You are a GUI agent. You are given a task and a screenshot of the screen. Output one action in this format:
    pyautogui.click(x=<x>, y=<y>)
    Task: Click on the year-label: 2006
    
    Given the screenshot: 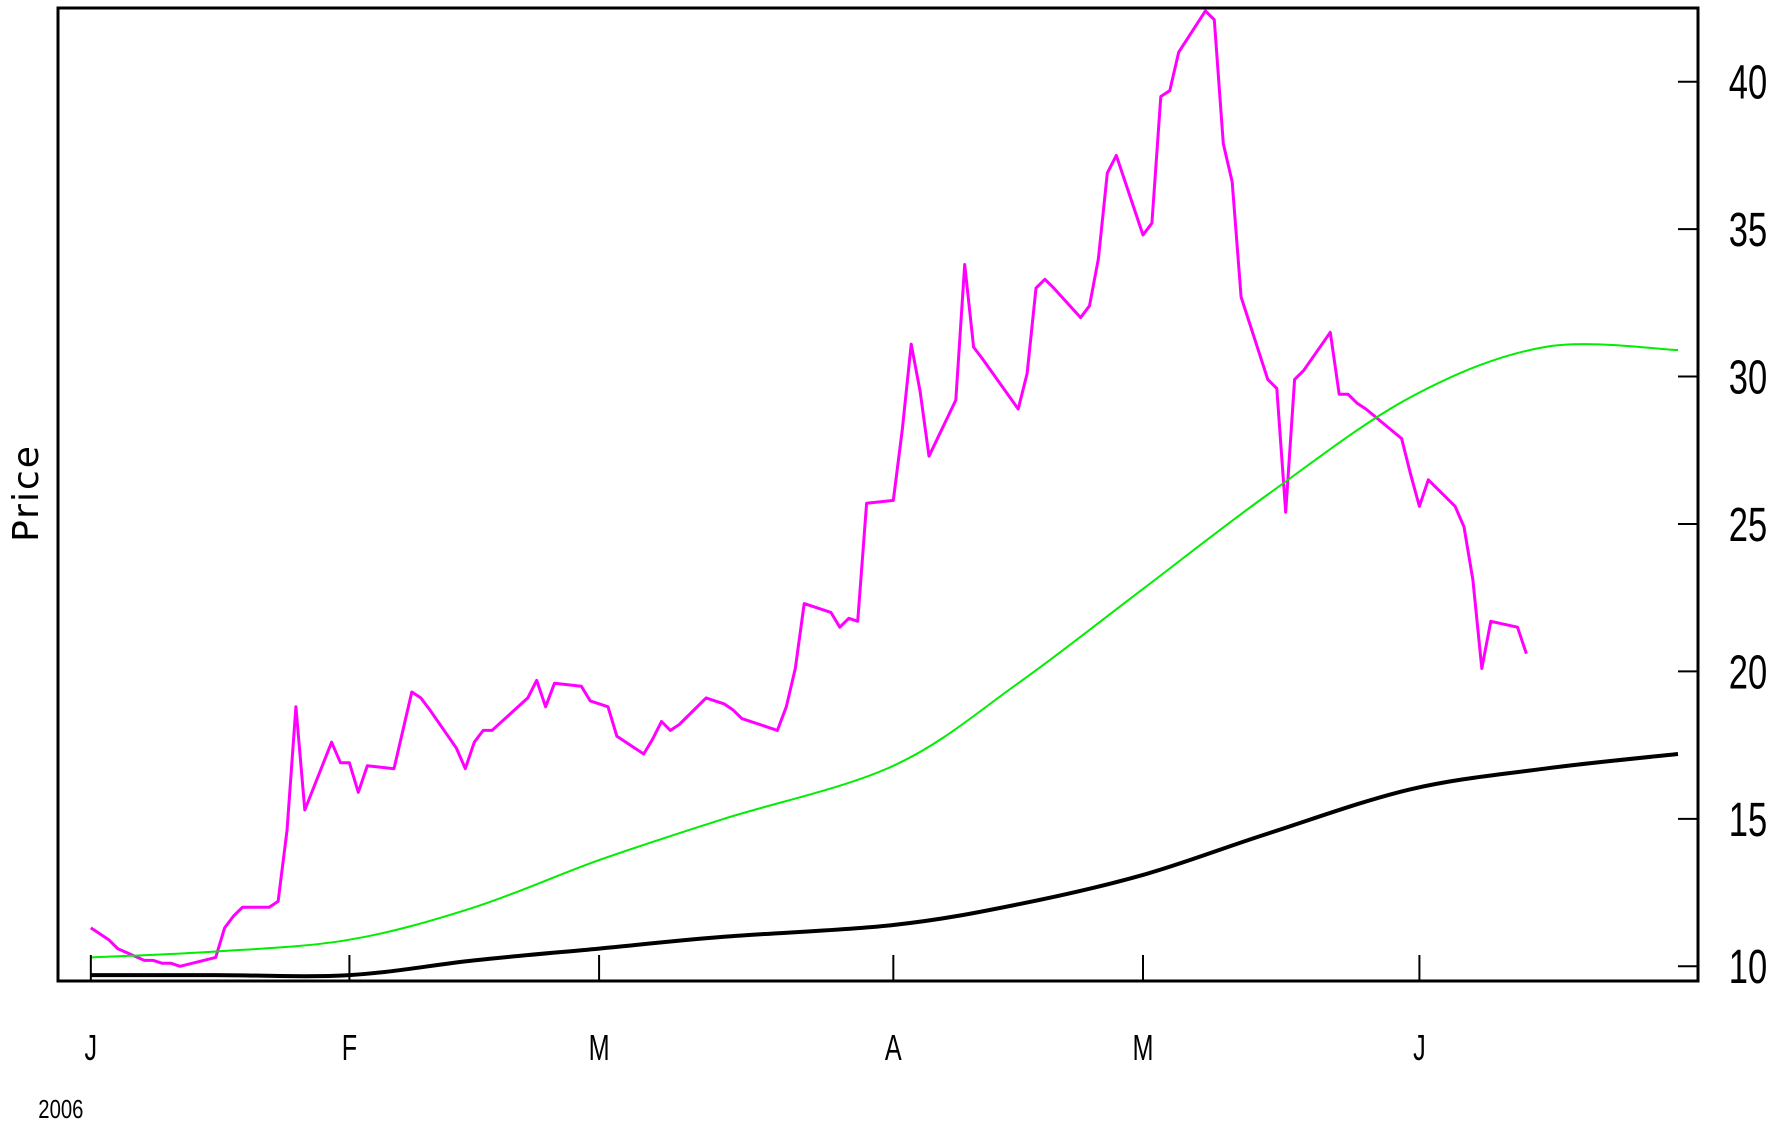 What is the action you would take?
    pyautogui.click(x=60, y=1109)
    